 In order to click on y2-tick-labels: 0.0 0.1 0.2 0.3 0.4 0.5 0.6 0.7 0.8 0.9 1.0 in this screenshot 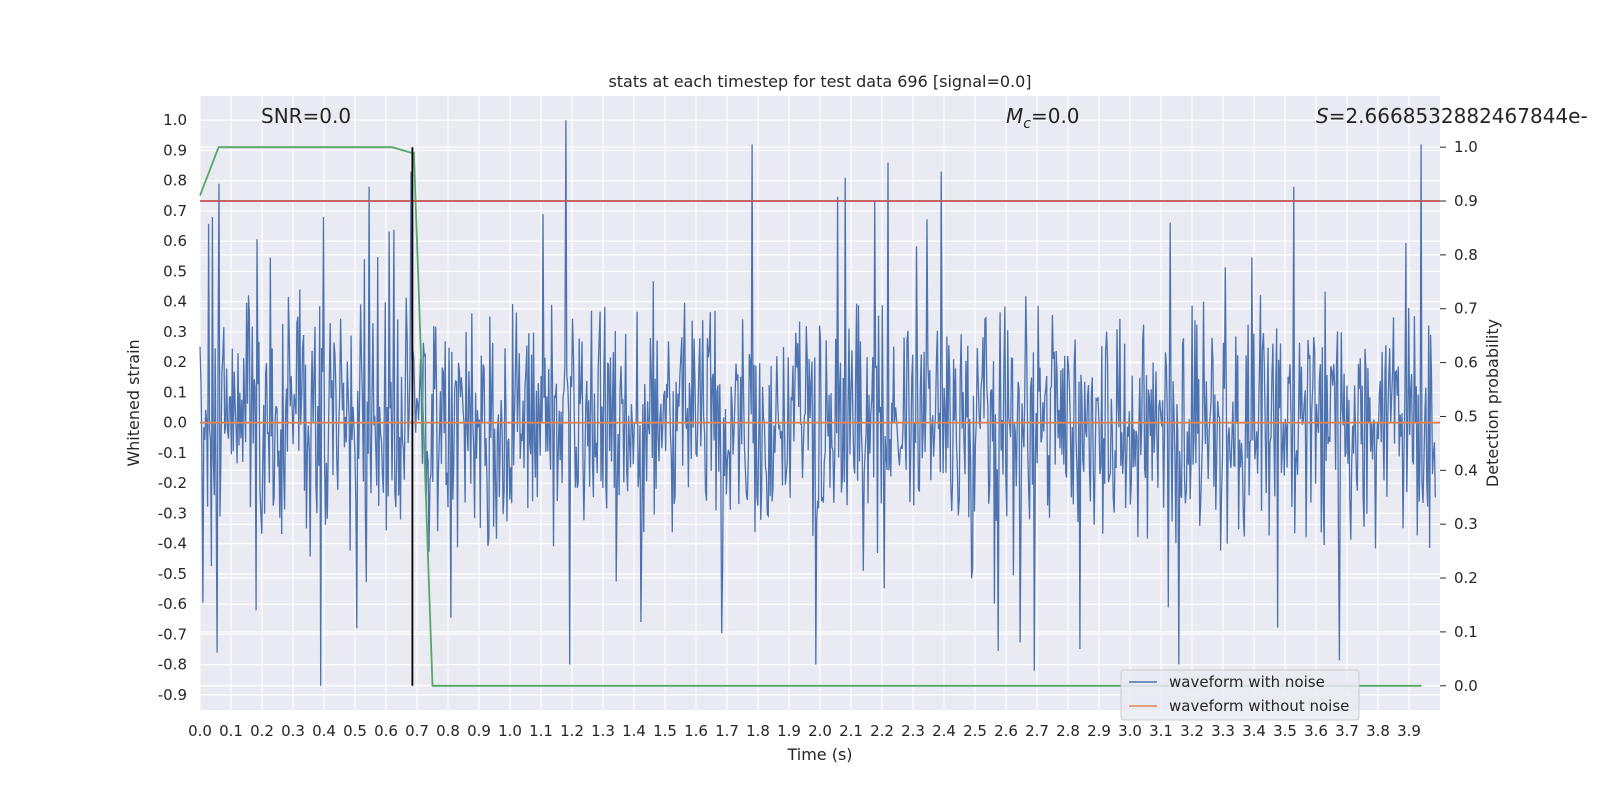, I will do `click(1459, 416)`.